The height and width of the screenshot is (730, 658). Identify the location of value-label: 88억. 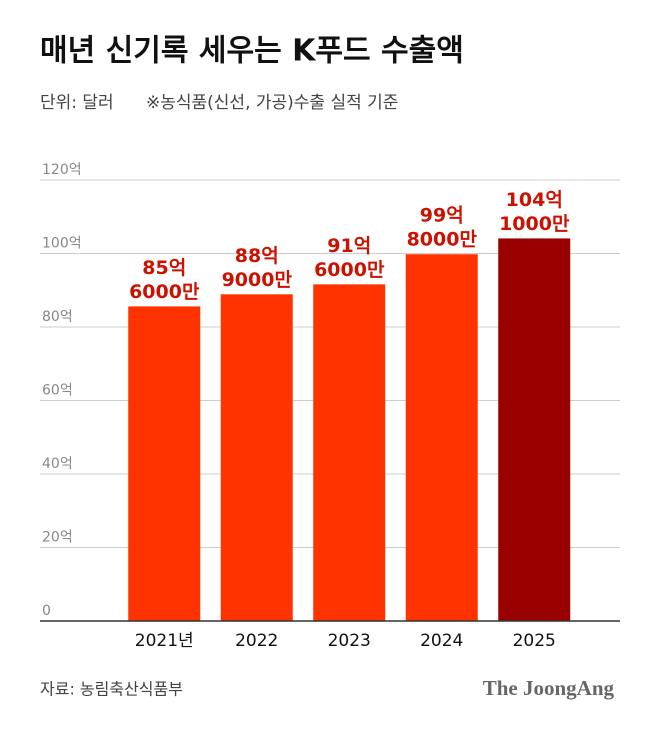
(257, 256).